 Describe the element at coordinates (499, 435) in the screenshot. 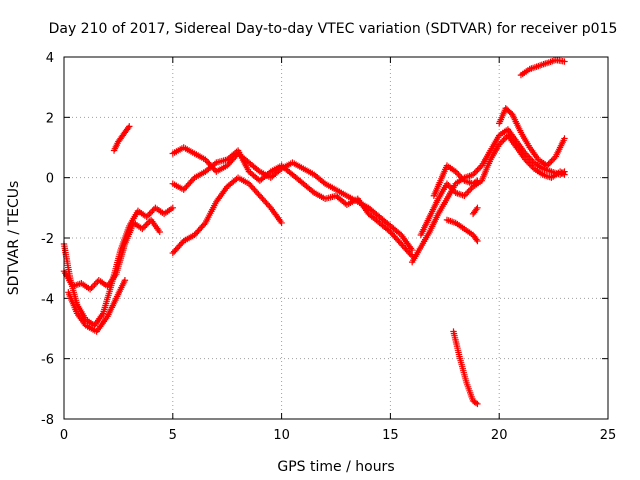

I see `x-tick-label: 20` at that location.